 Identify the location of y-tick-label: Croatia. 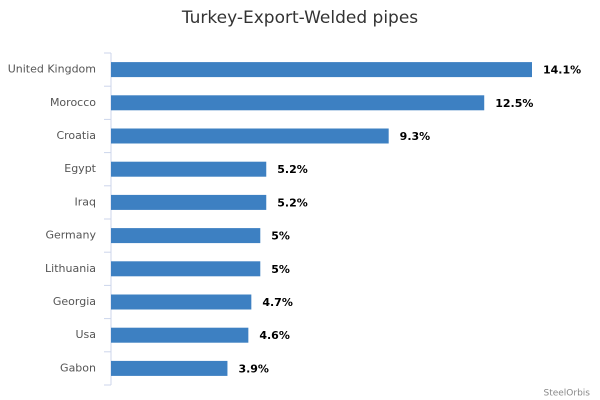
(76, 135).